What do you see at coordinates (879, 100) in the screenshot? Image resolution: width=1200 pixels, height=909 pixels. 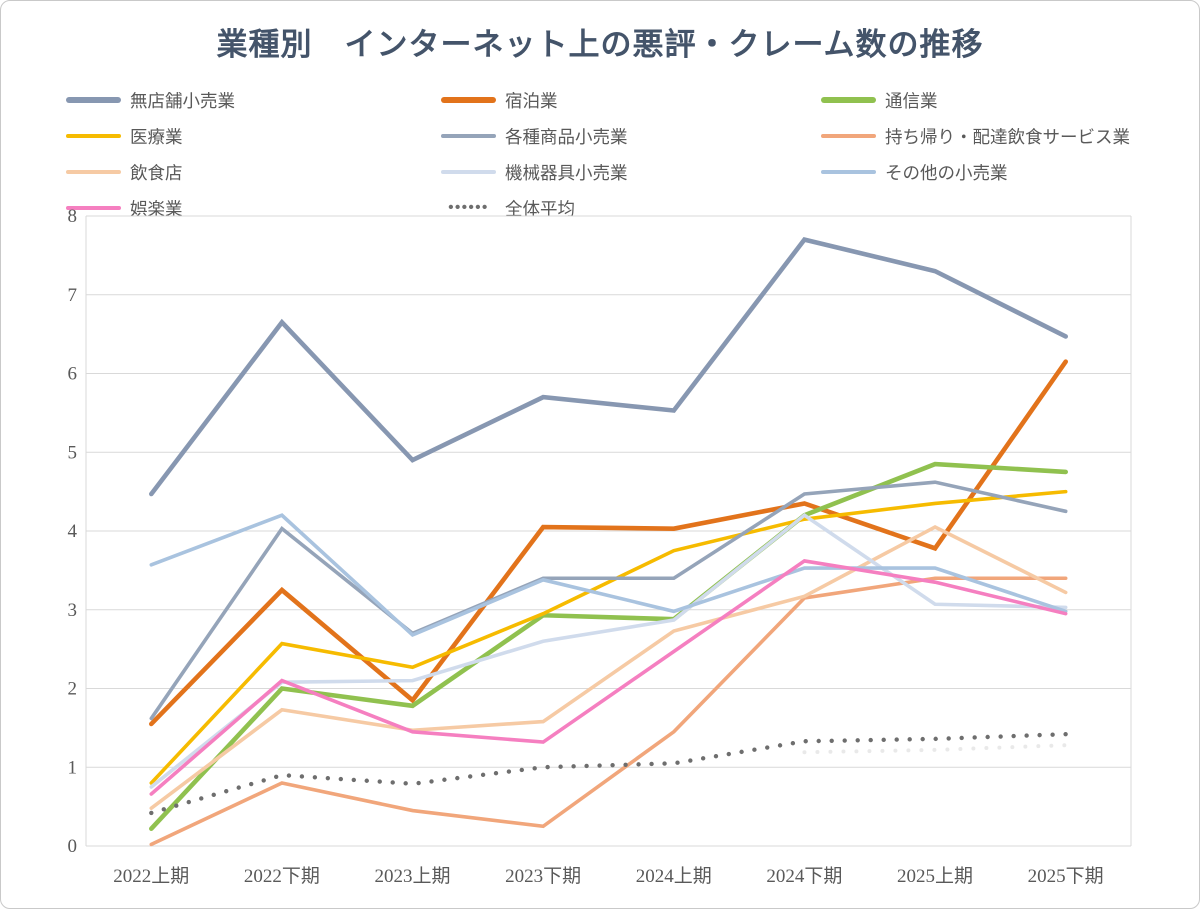 I see `legend-item: 通信業` at bounding box center [879, 100].